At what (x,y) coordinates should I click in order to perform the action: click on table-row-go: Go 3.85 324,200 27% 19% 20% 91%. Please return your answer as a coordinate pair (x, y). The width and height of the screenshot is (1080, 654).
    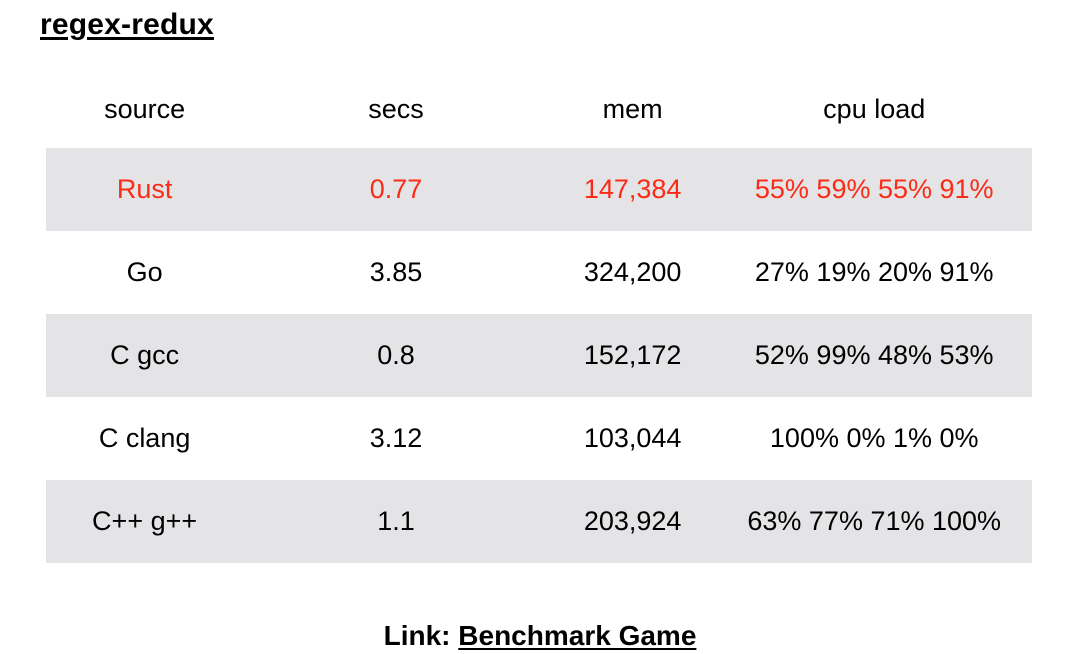
    Looking at the image, I should click on (539, 272).